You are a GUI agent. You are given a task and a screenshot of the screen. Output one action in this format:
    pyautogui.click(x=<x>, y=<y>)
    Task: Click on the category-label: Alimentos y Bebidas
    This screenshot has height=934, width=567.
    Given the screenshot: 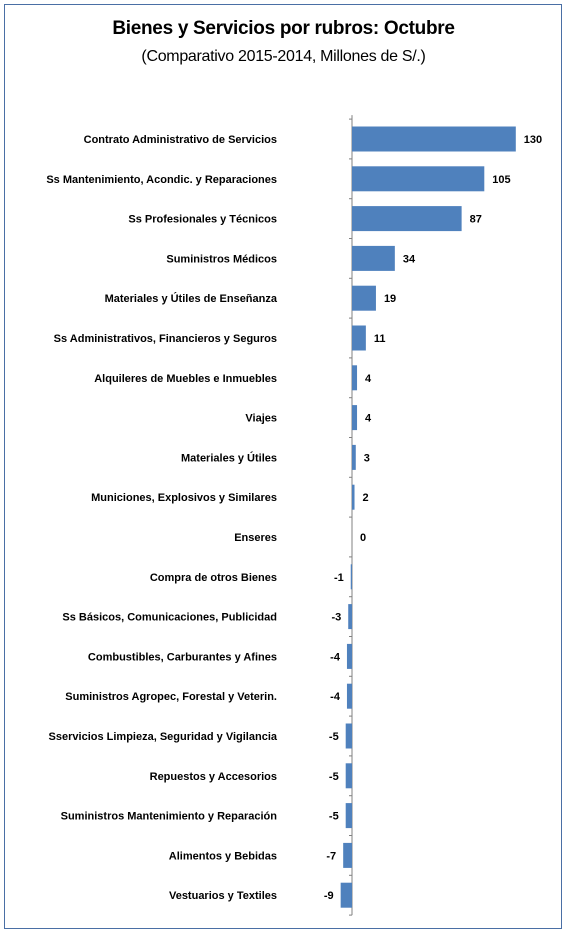 What is the action you would take?
    pyautogui.click(x=223, y=856)
    